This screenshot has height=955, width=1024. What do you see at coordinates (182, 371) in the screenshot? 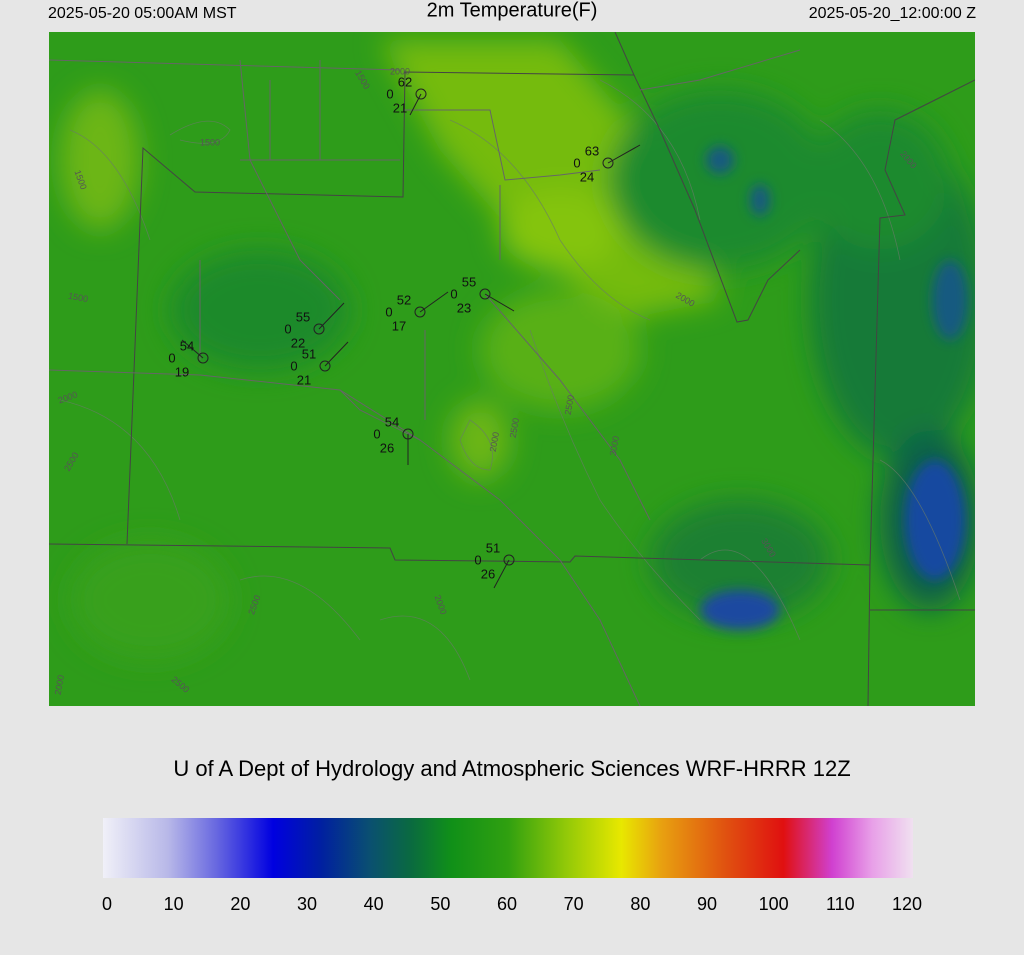
I see `station-dewpoint: 19` at bounding box center [182, 371].